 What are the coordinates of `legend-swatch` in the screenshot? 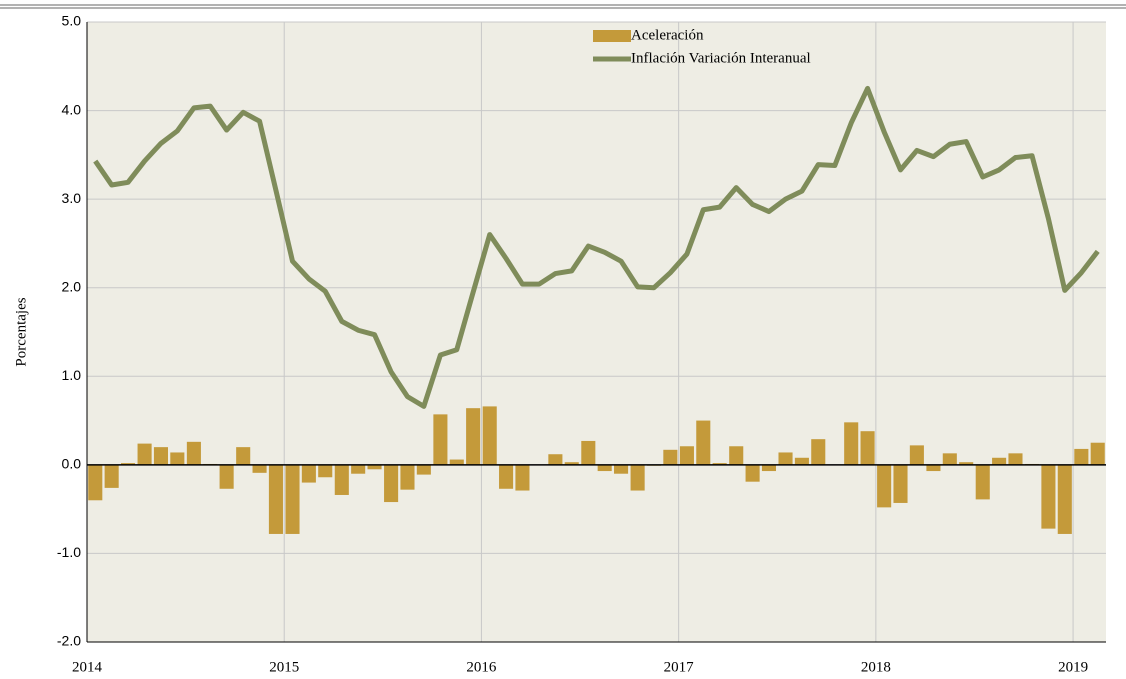 It's located at (612, 36).